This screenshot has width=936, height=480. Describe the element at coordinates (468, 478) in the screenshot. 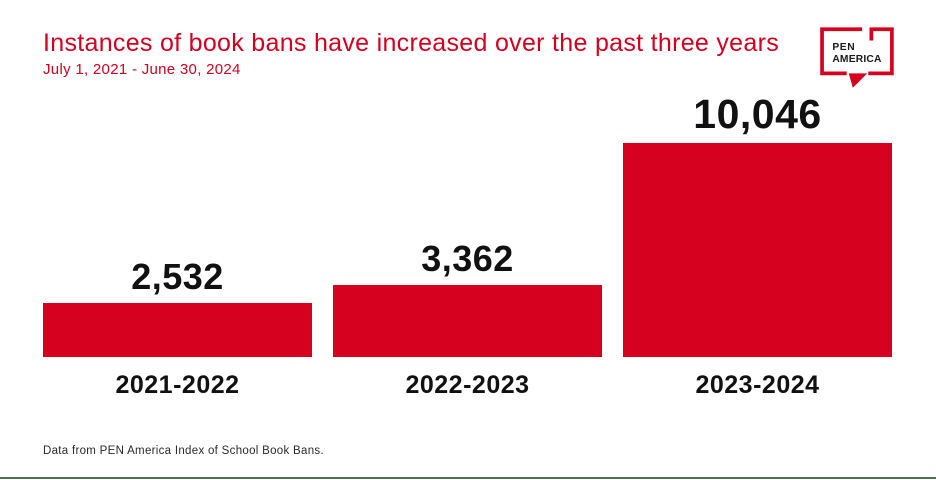

I see `bottom-divider` at that location.